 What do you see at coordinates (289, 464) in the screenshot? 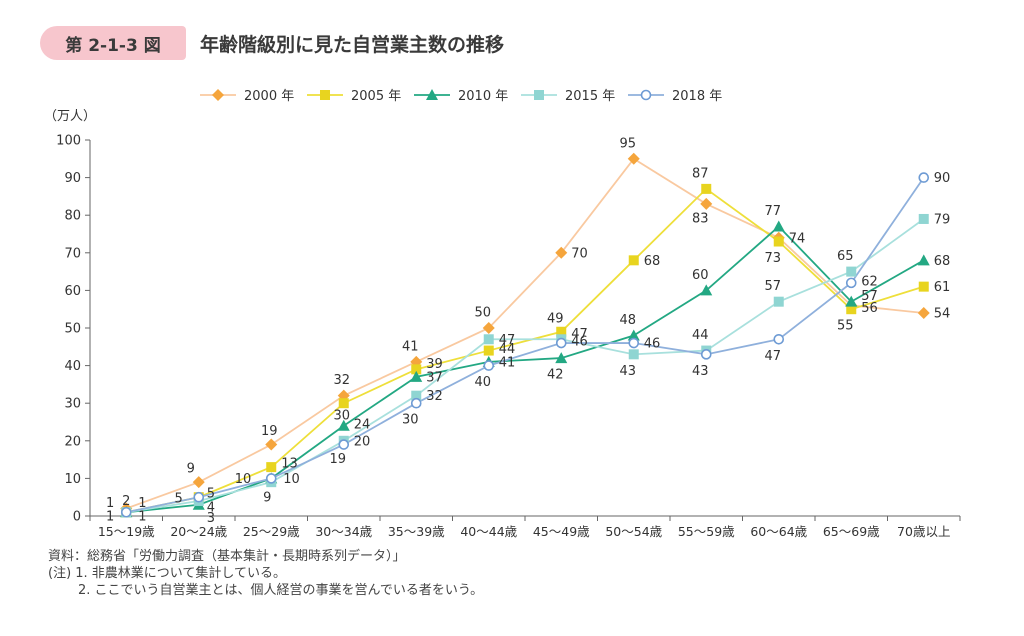
I see `data-label: 13` at bounding box center [289, 464].